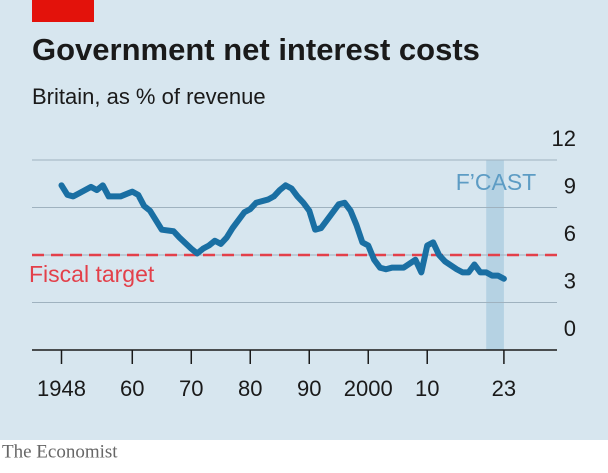 The width and height of the screenshot is (608, 473). I want to click on target-label: Fiscal target, so click(92, 274).